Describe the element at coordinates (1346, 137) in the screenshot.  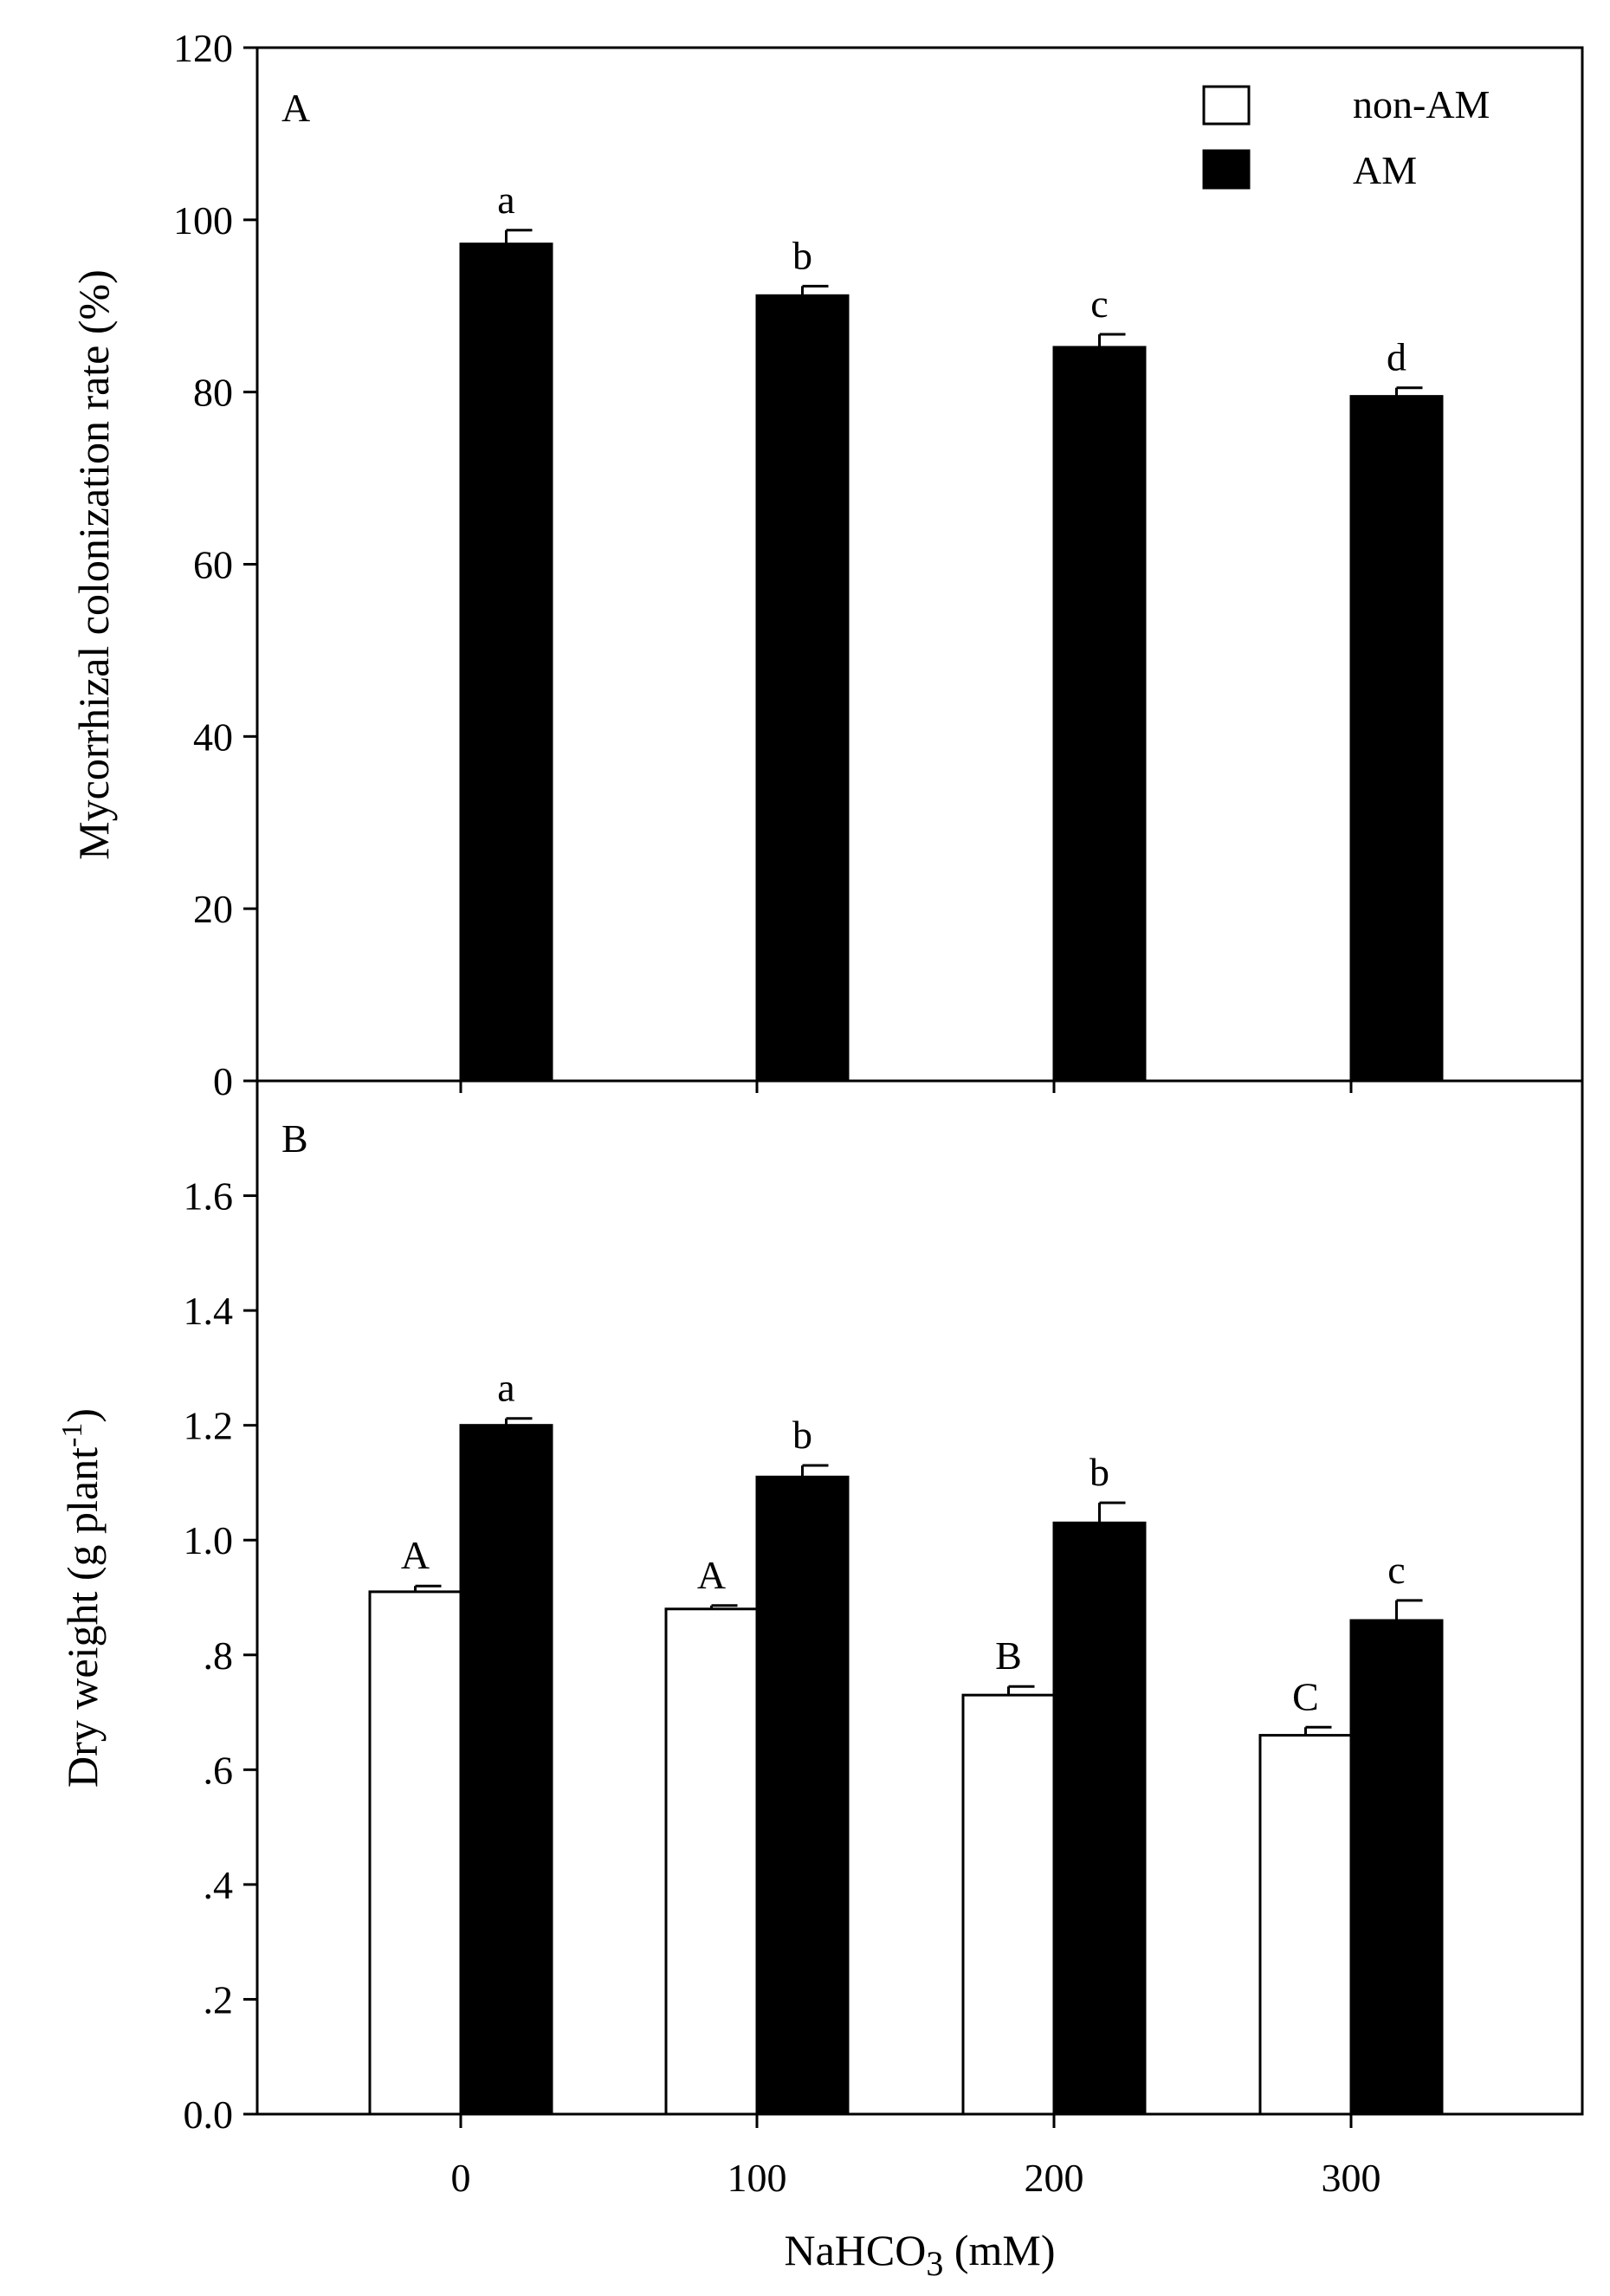
I see `legend: non-AM AM` at that location.